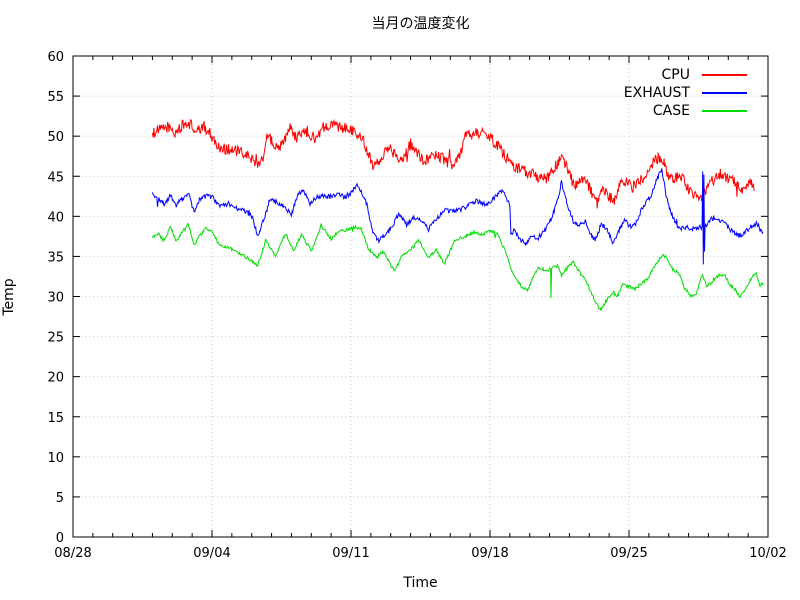 Image resolution: width=800 pixels, height=600 pixels. Describe the element at coordinates (420, 583) in the screenshot. I see `x-axis-label: Time` at that location.